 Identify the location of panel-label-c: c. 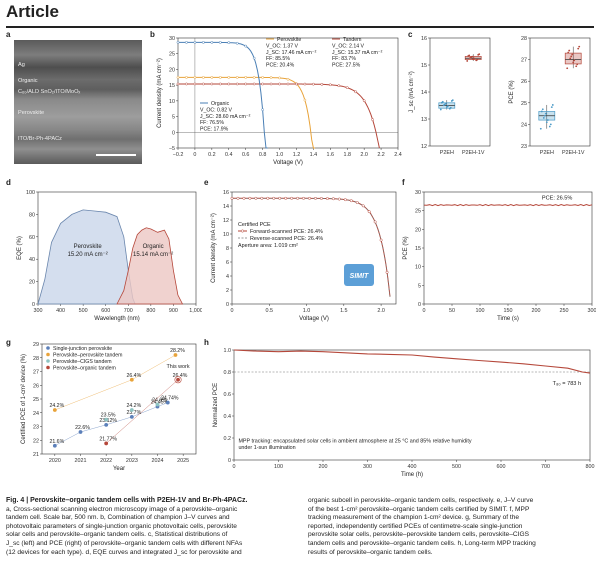
(410, 34).